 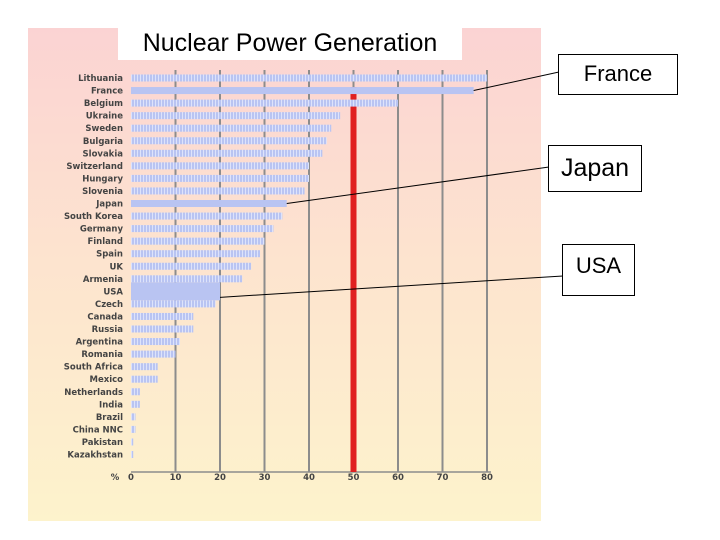 I want to click on bar-switzerland, so click(x=220, y=166).